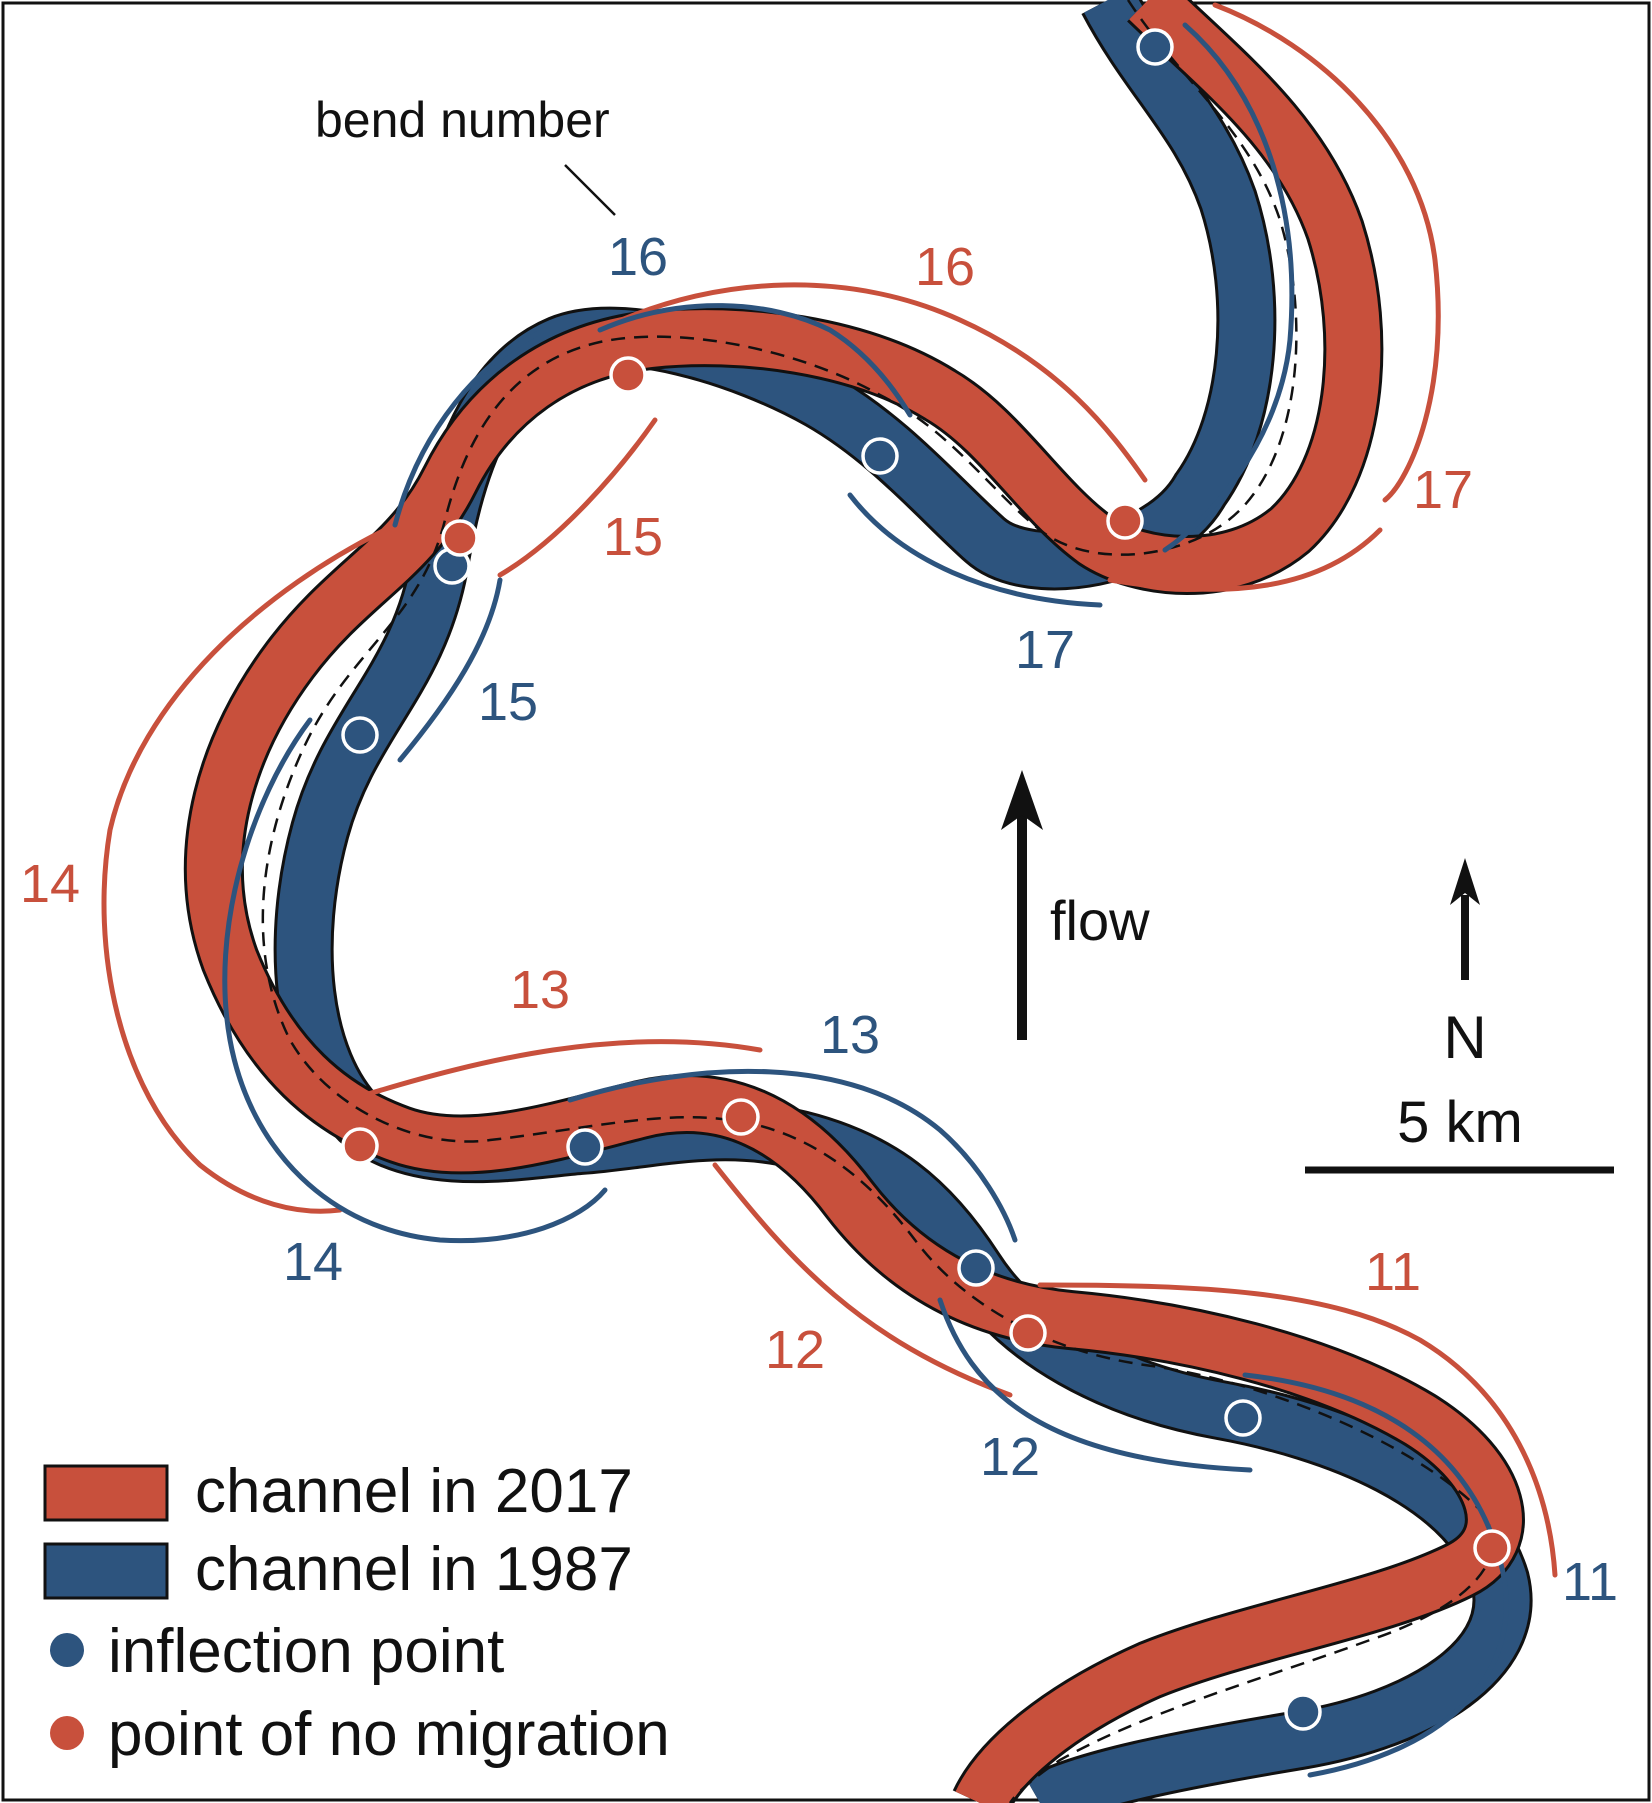 The height and width of the screenshot is (1803, 1652). I want to click on north-arrow-head-icon, so click(1465, 881).